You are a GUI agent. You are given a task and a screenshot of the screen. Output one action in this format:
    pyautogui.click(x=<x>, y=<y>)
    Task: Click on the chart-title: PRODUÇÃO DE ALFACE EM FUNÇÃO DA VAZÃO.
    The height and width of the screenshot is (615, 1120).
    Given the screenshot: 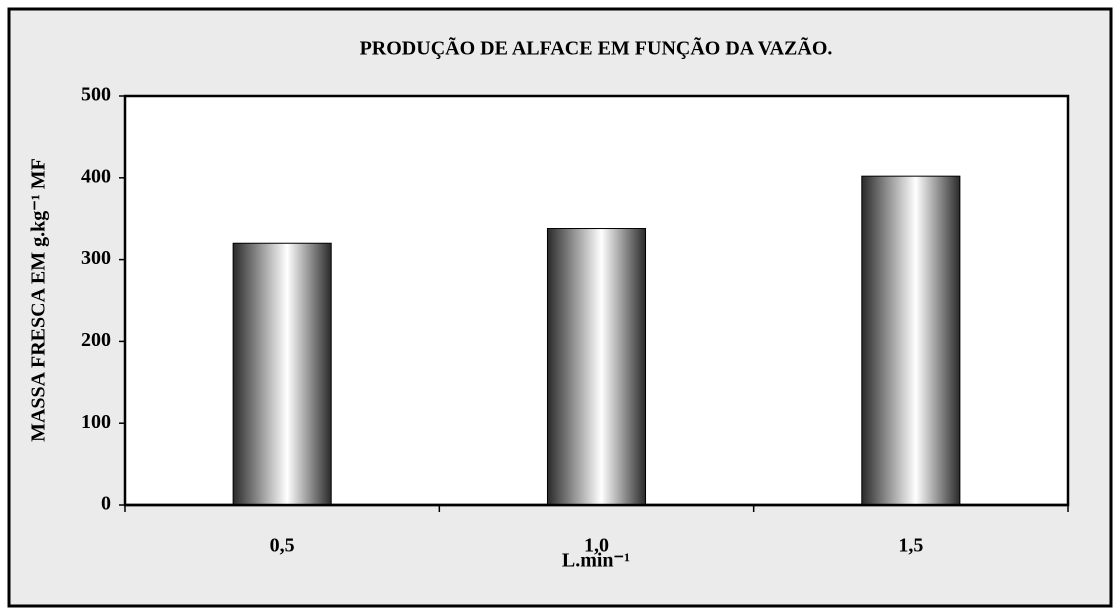 What is the action you would take?
    pyautogui.click(x=596, y=48)
    